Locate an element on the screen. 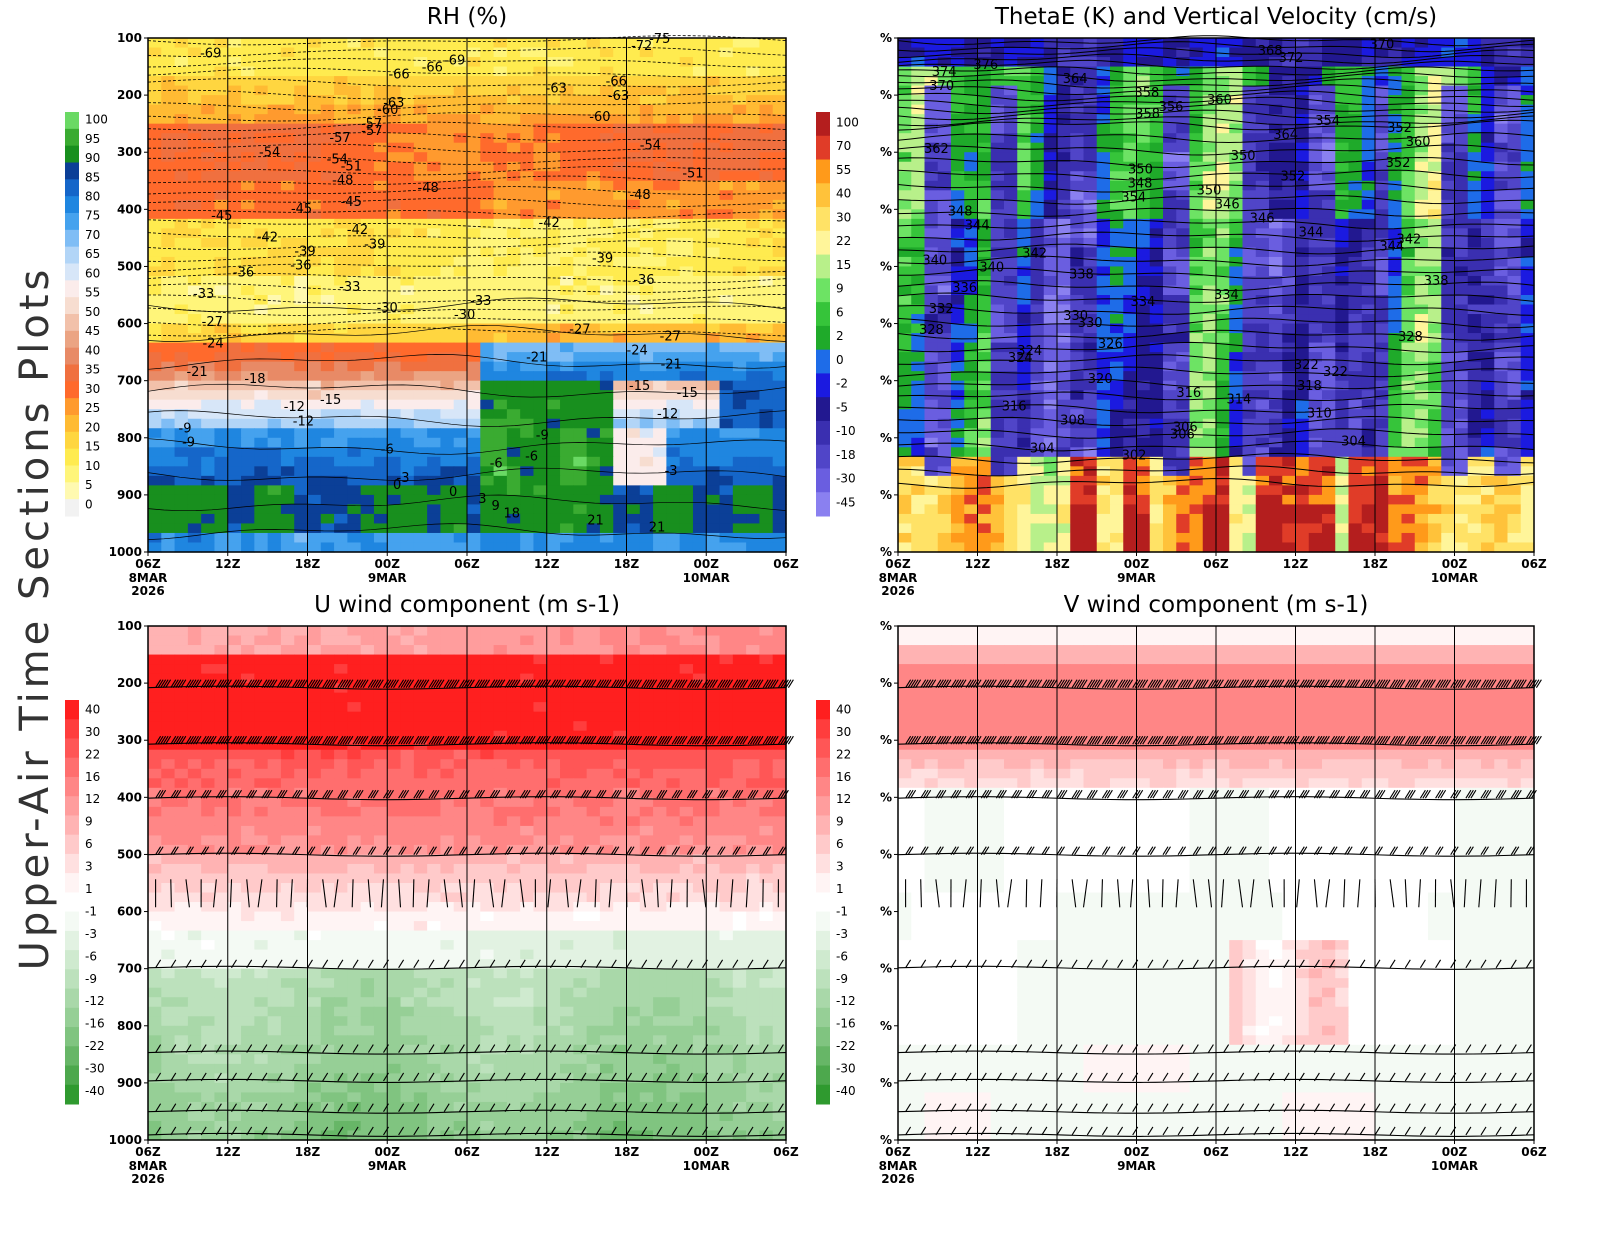  contour-label: -12 is located at coordinates (294, 407).